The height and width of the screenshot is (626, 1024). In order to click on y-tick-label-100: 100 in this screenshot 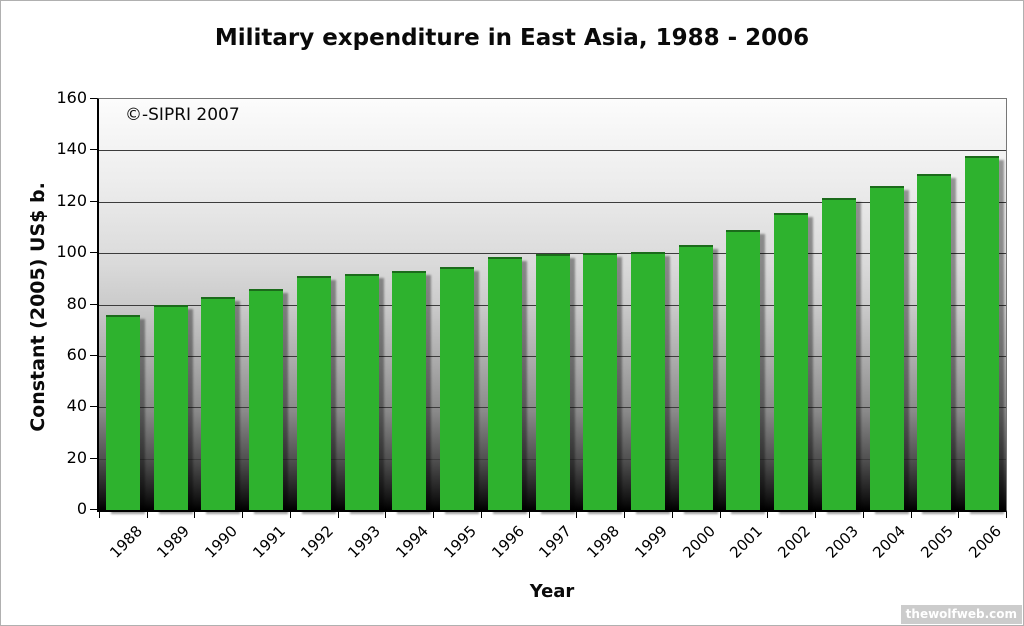, I will do `click(71, 252)`.